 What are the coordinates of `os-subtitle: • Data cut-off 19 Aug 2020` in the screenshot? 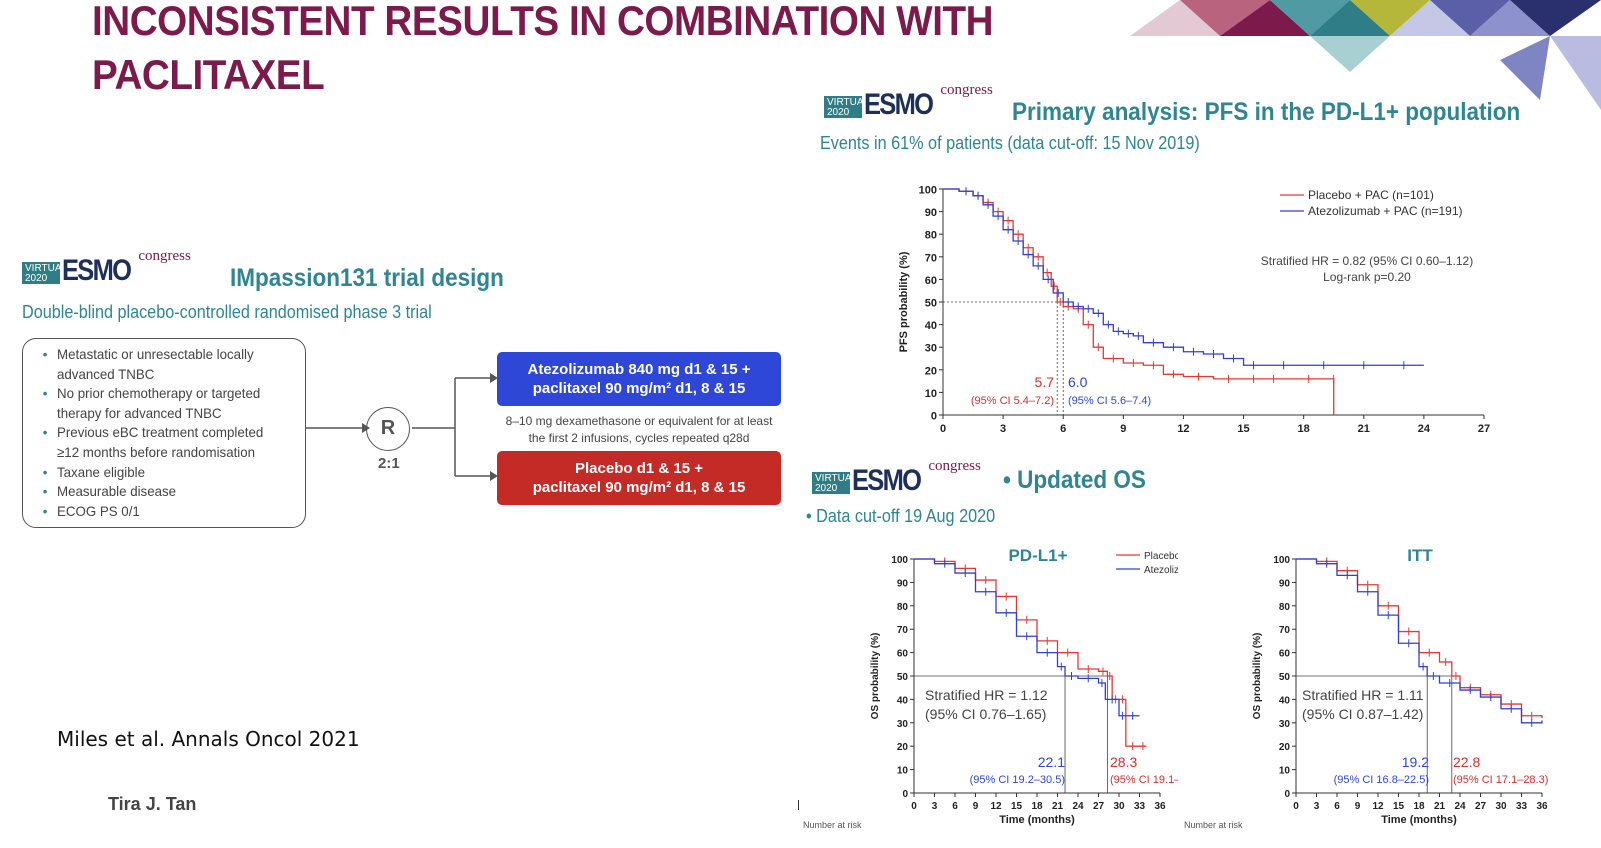 It's located at (901, 516).